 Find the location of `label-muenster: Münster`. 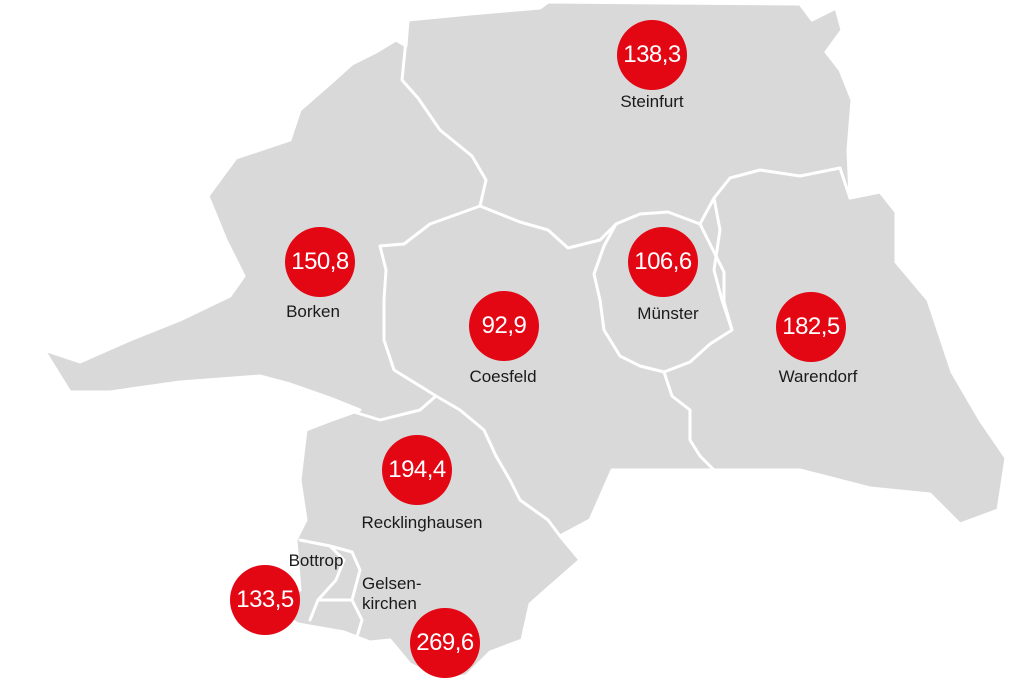

label-muenster: Münster is located at coordinates (668, 313).